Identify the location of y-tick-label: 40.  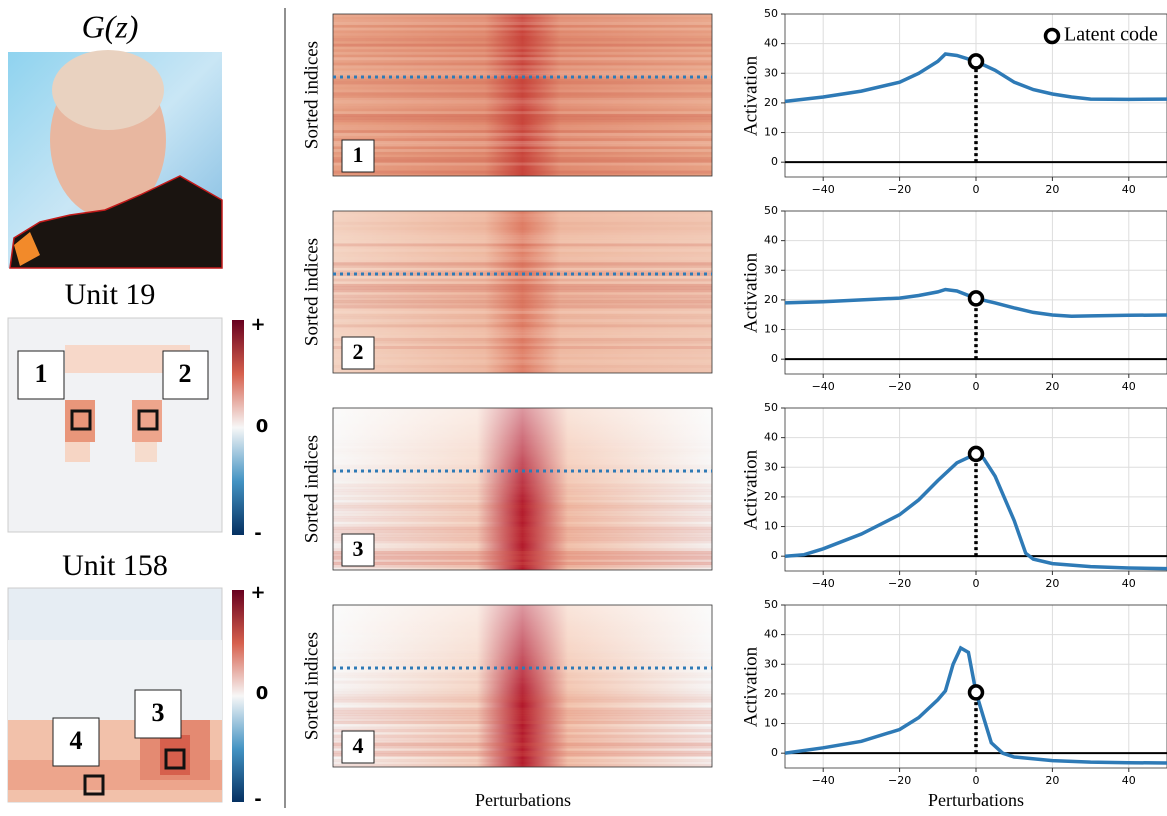
(771, 634).